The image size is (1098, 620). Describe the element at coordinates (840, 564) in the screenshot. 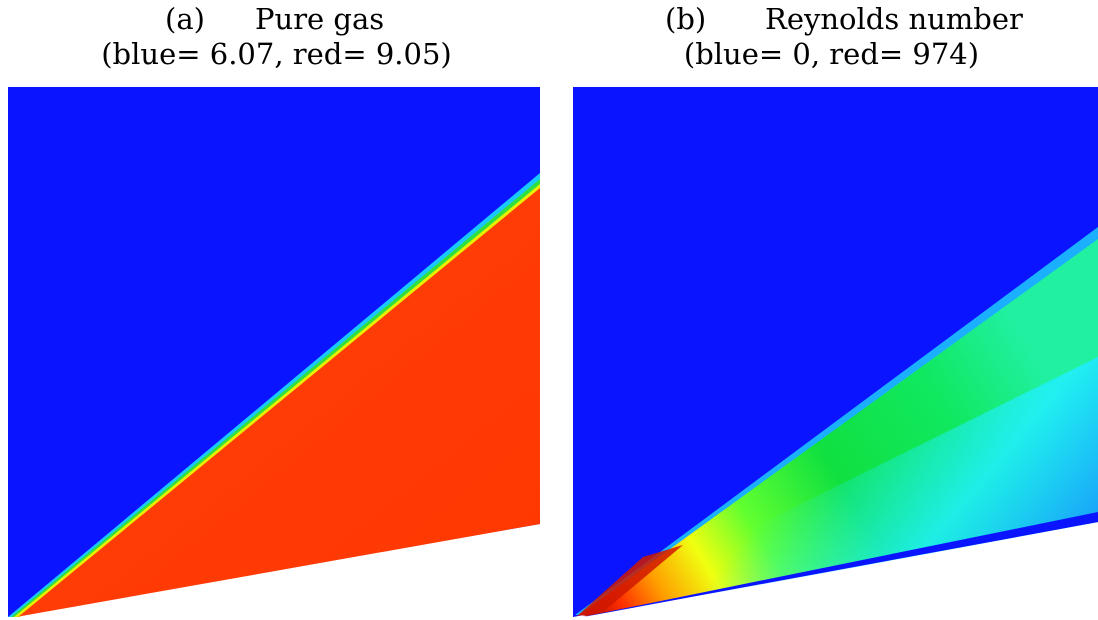

I see `panel-b-boundary-layer` at that location.